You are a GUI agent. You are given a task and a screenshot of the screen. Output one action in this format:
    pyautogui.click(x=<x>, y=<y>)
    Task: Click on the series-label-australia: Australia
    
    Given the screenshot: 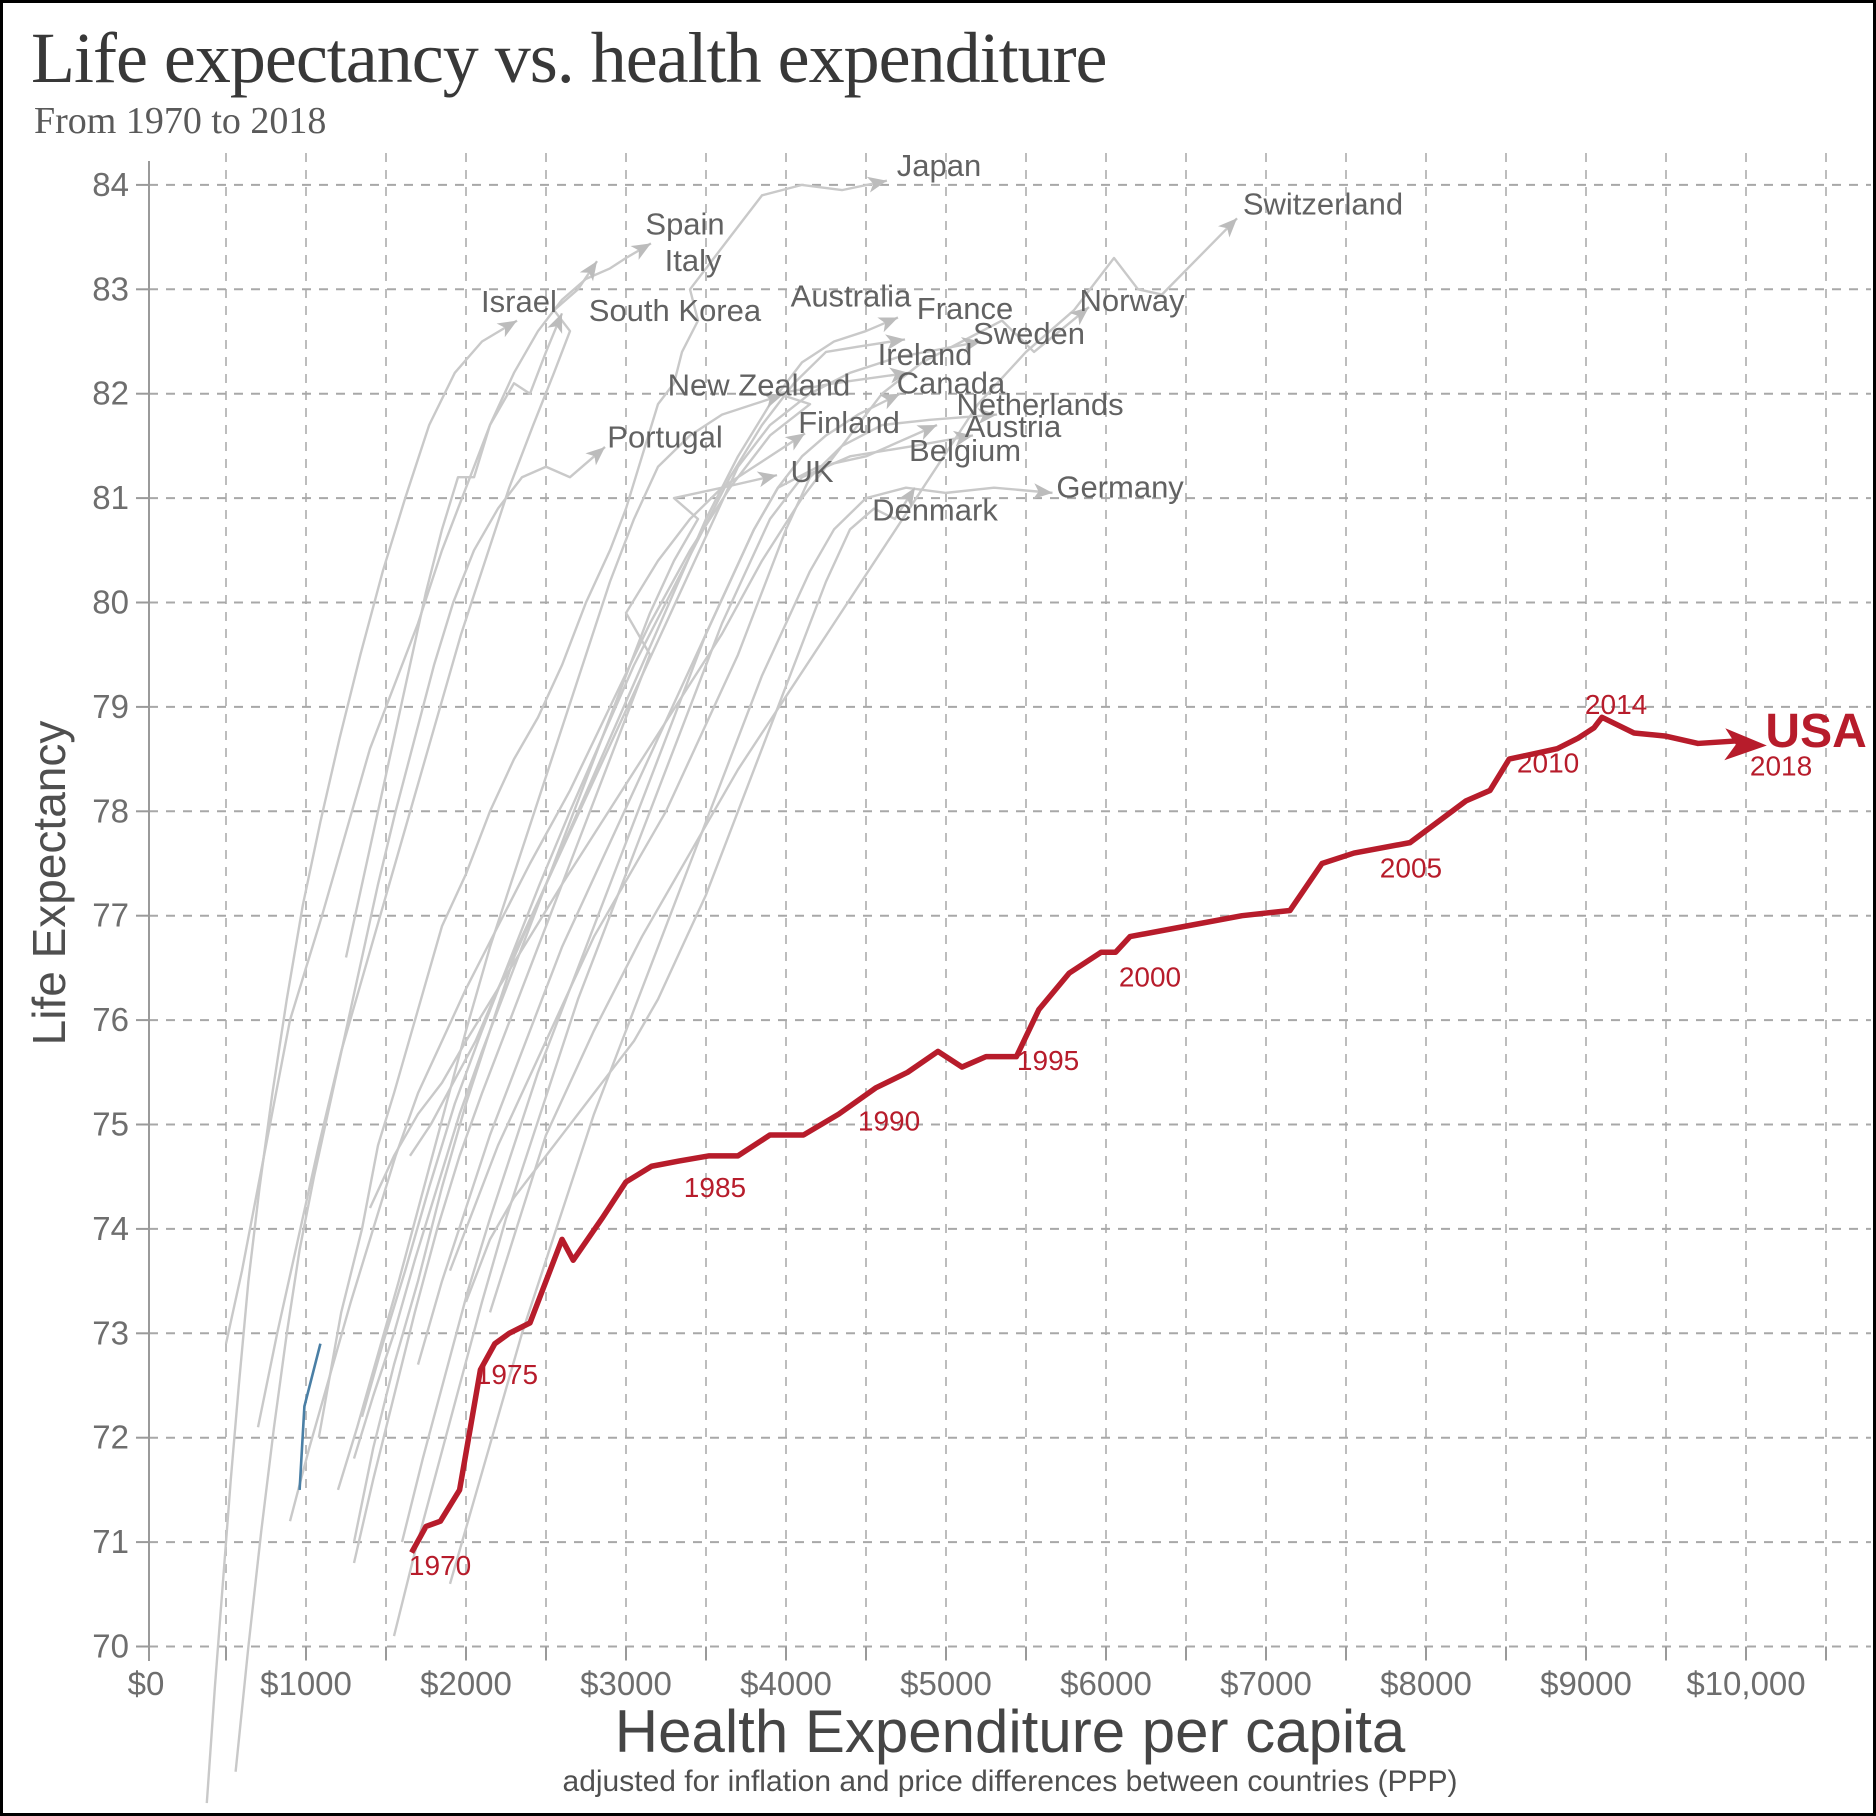 What is the action you would take?
    pyautogui.click(x=851, y=296)
    